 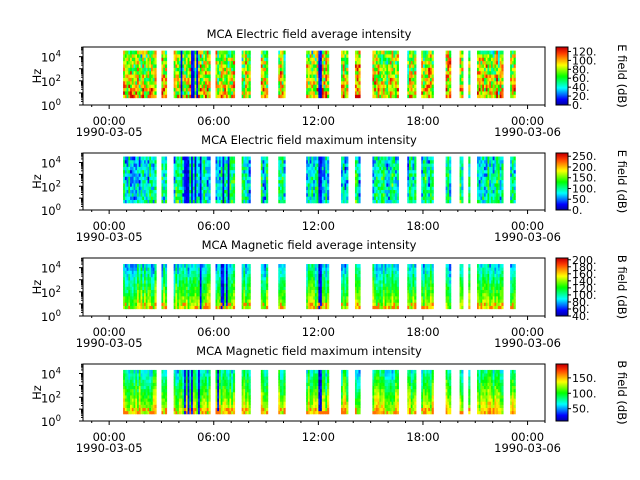 I want to click on colorbar-segment, so click(x=562, y=188).